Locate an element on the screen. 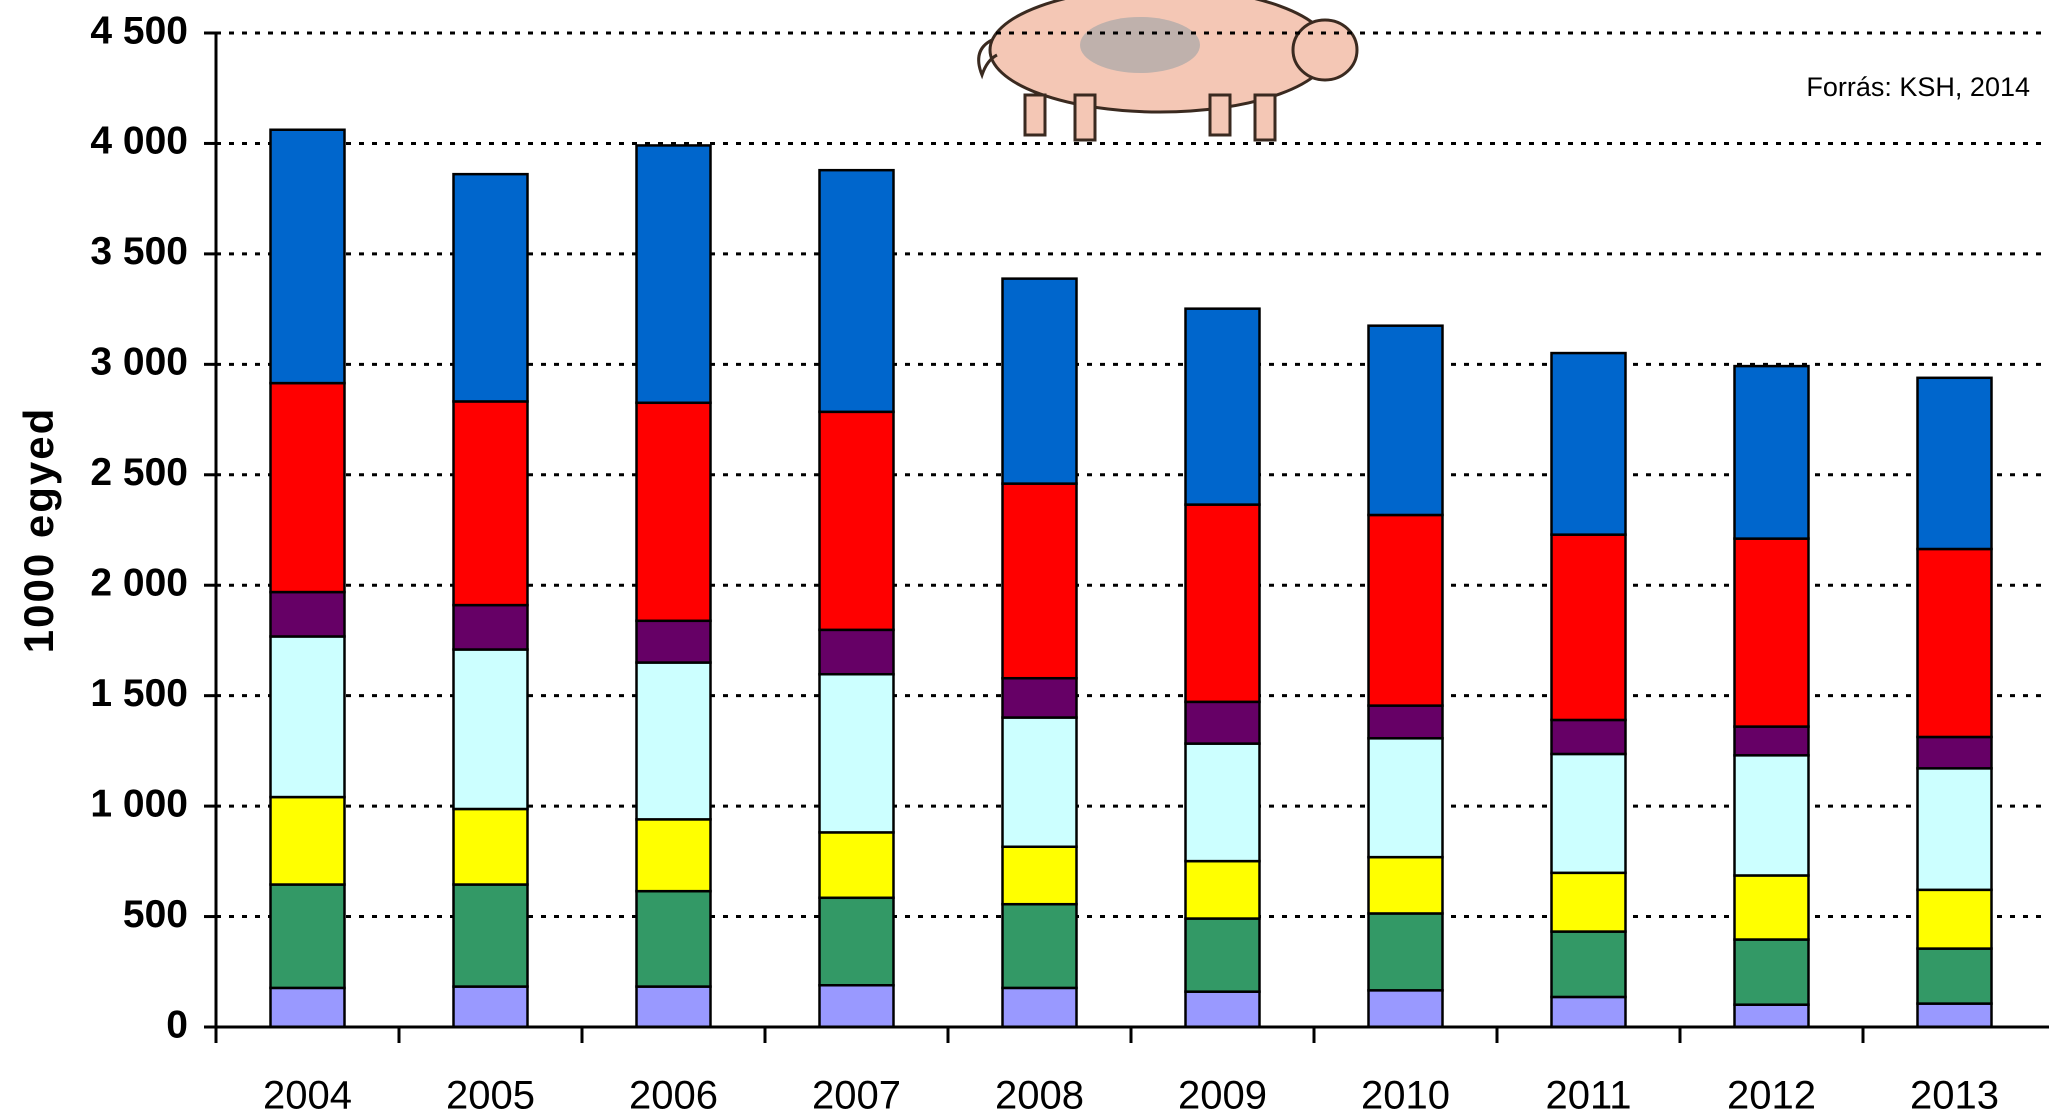 The height and width of the screenshot is (1120, 2049). y-tick-label: 1 500 is located at coordinates (139, 693).